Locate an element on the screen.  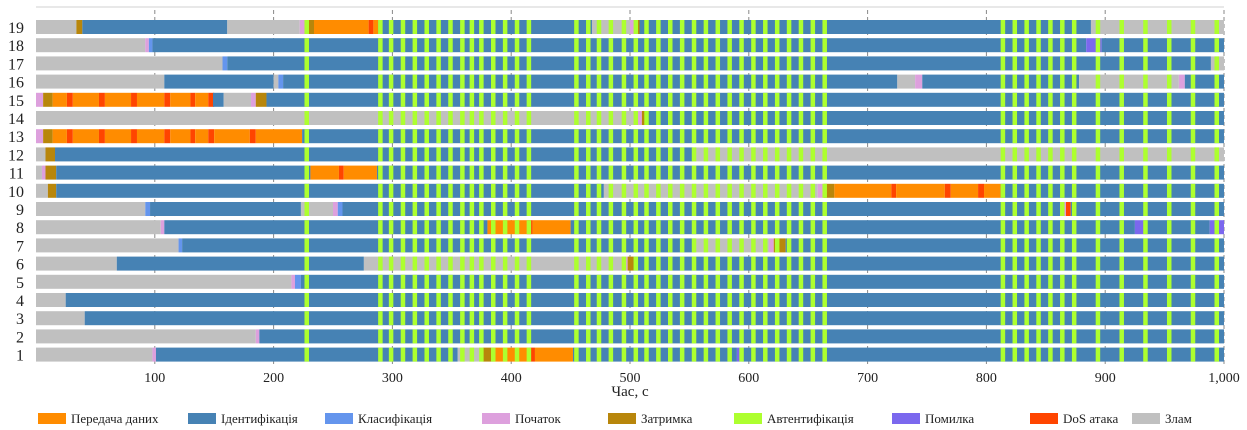
x-tick-label: 700 is located at coordinates (867, 378).